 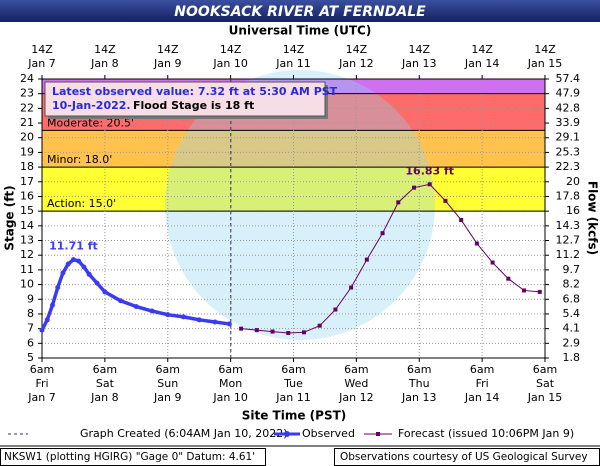 I want to click on x-tick-date: Jan 11, so click(x=292, y=397).